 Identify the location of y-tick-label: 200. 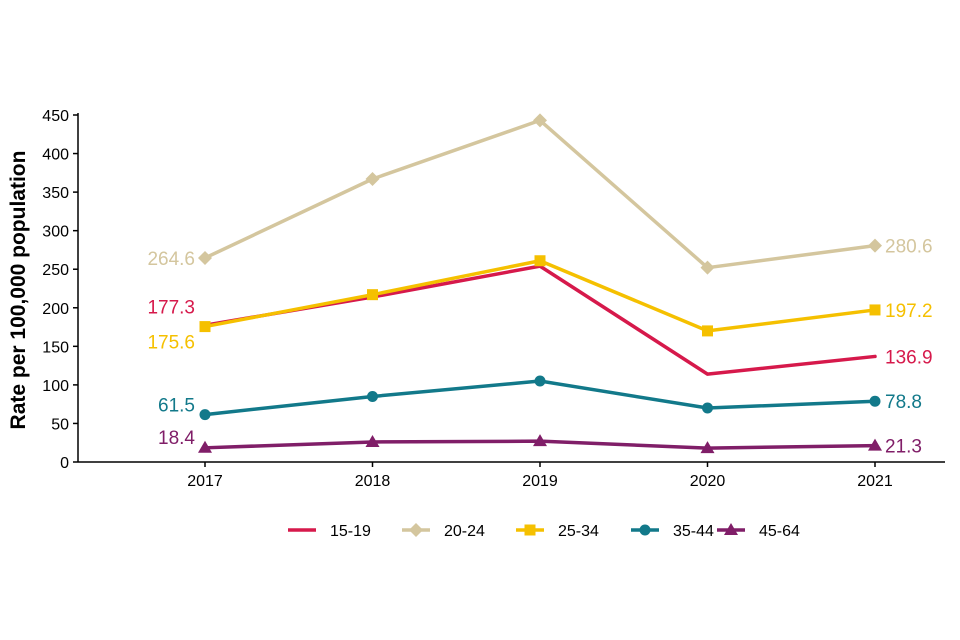
(55, 309).